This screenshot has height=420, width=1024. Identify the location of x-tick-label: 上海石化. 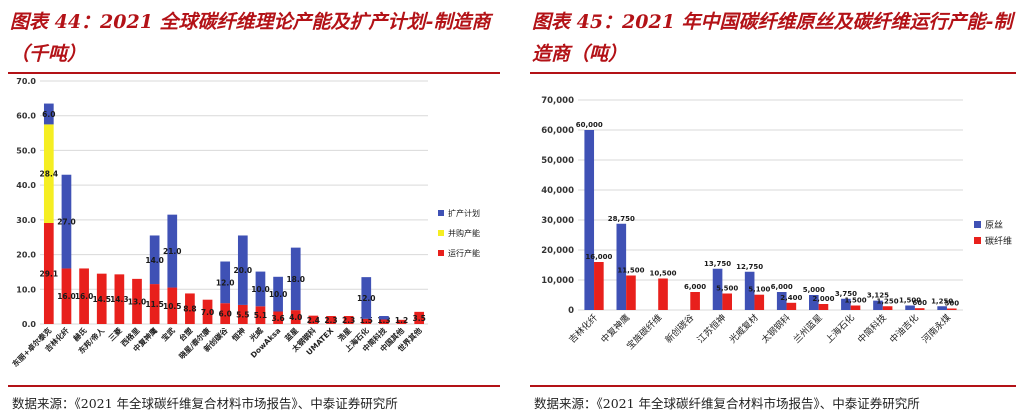
(840, 329).